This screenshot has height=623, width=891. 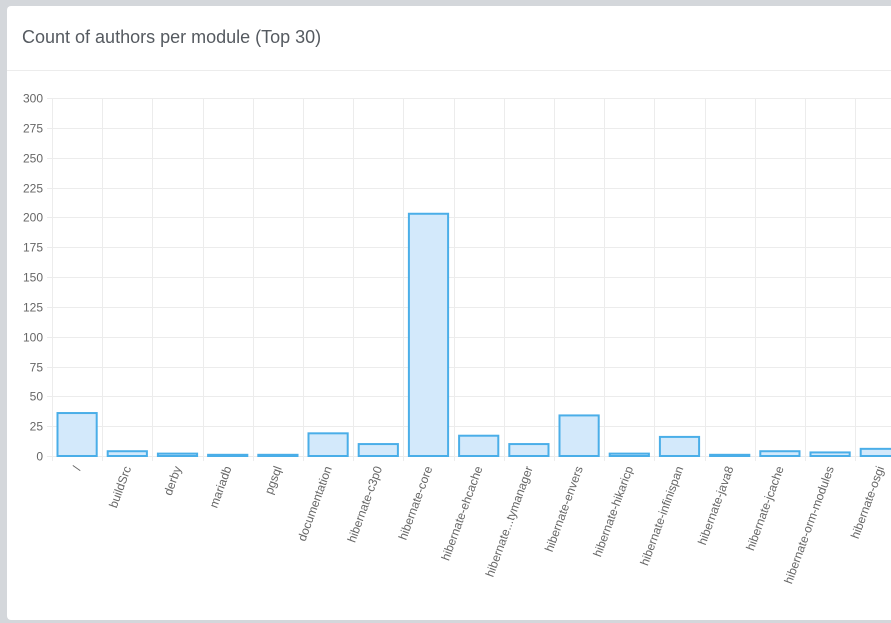 What do you see at coordinates (315, 503) in the screenshot?
I see `x-tick-label: documentation` at bounding box center [315, 503].